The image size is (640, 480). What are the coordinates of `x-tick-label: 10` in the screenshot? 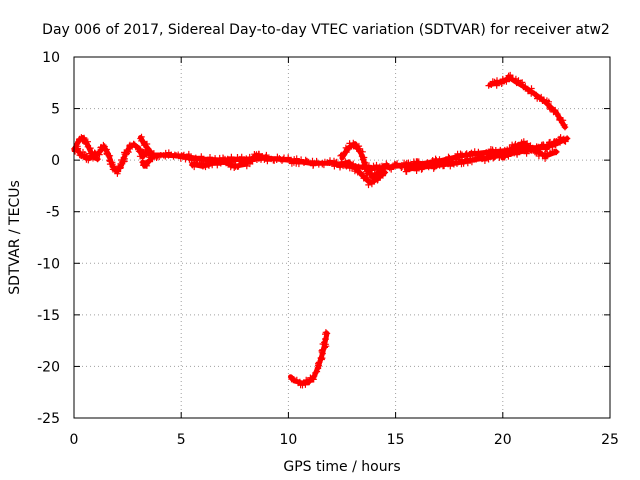 It's located at (288, 440).